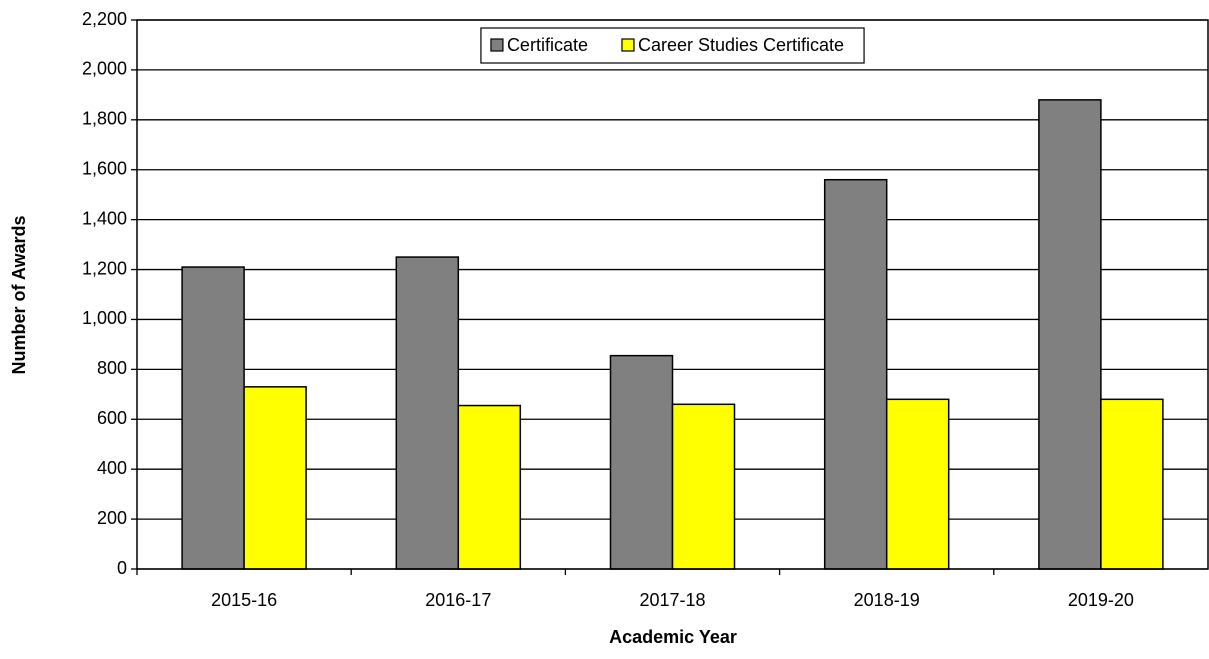  I want to click on legend-box, so click(672, 45).